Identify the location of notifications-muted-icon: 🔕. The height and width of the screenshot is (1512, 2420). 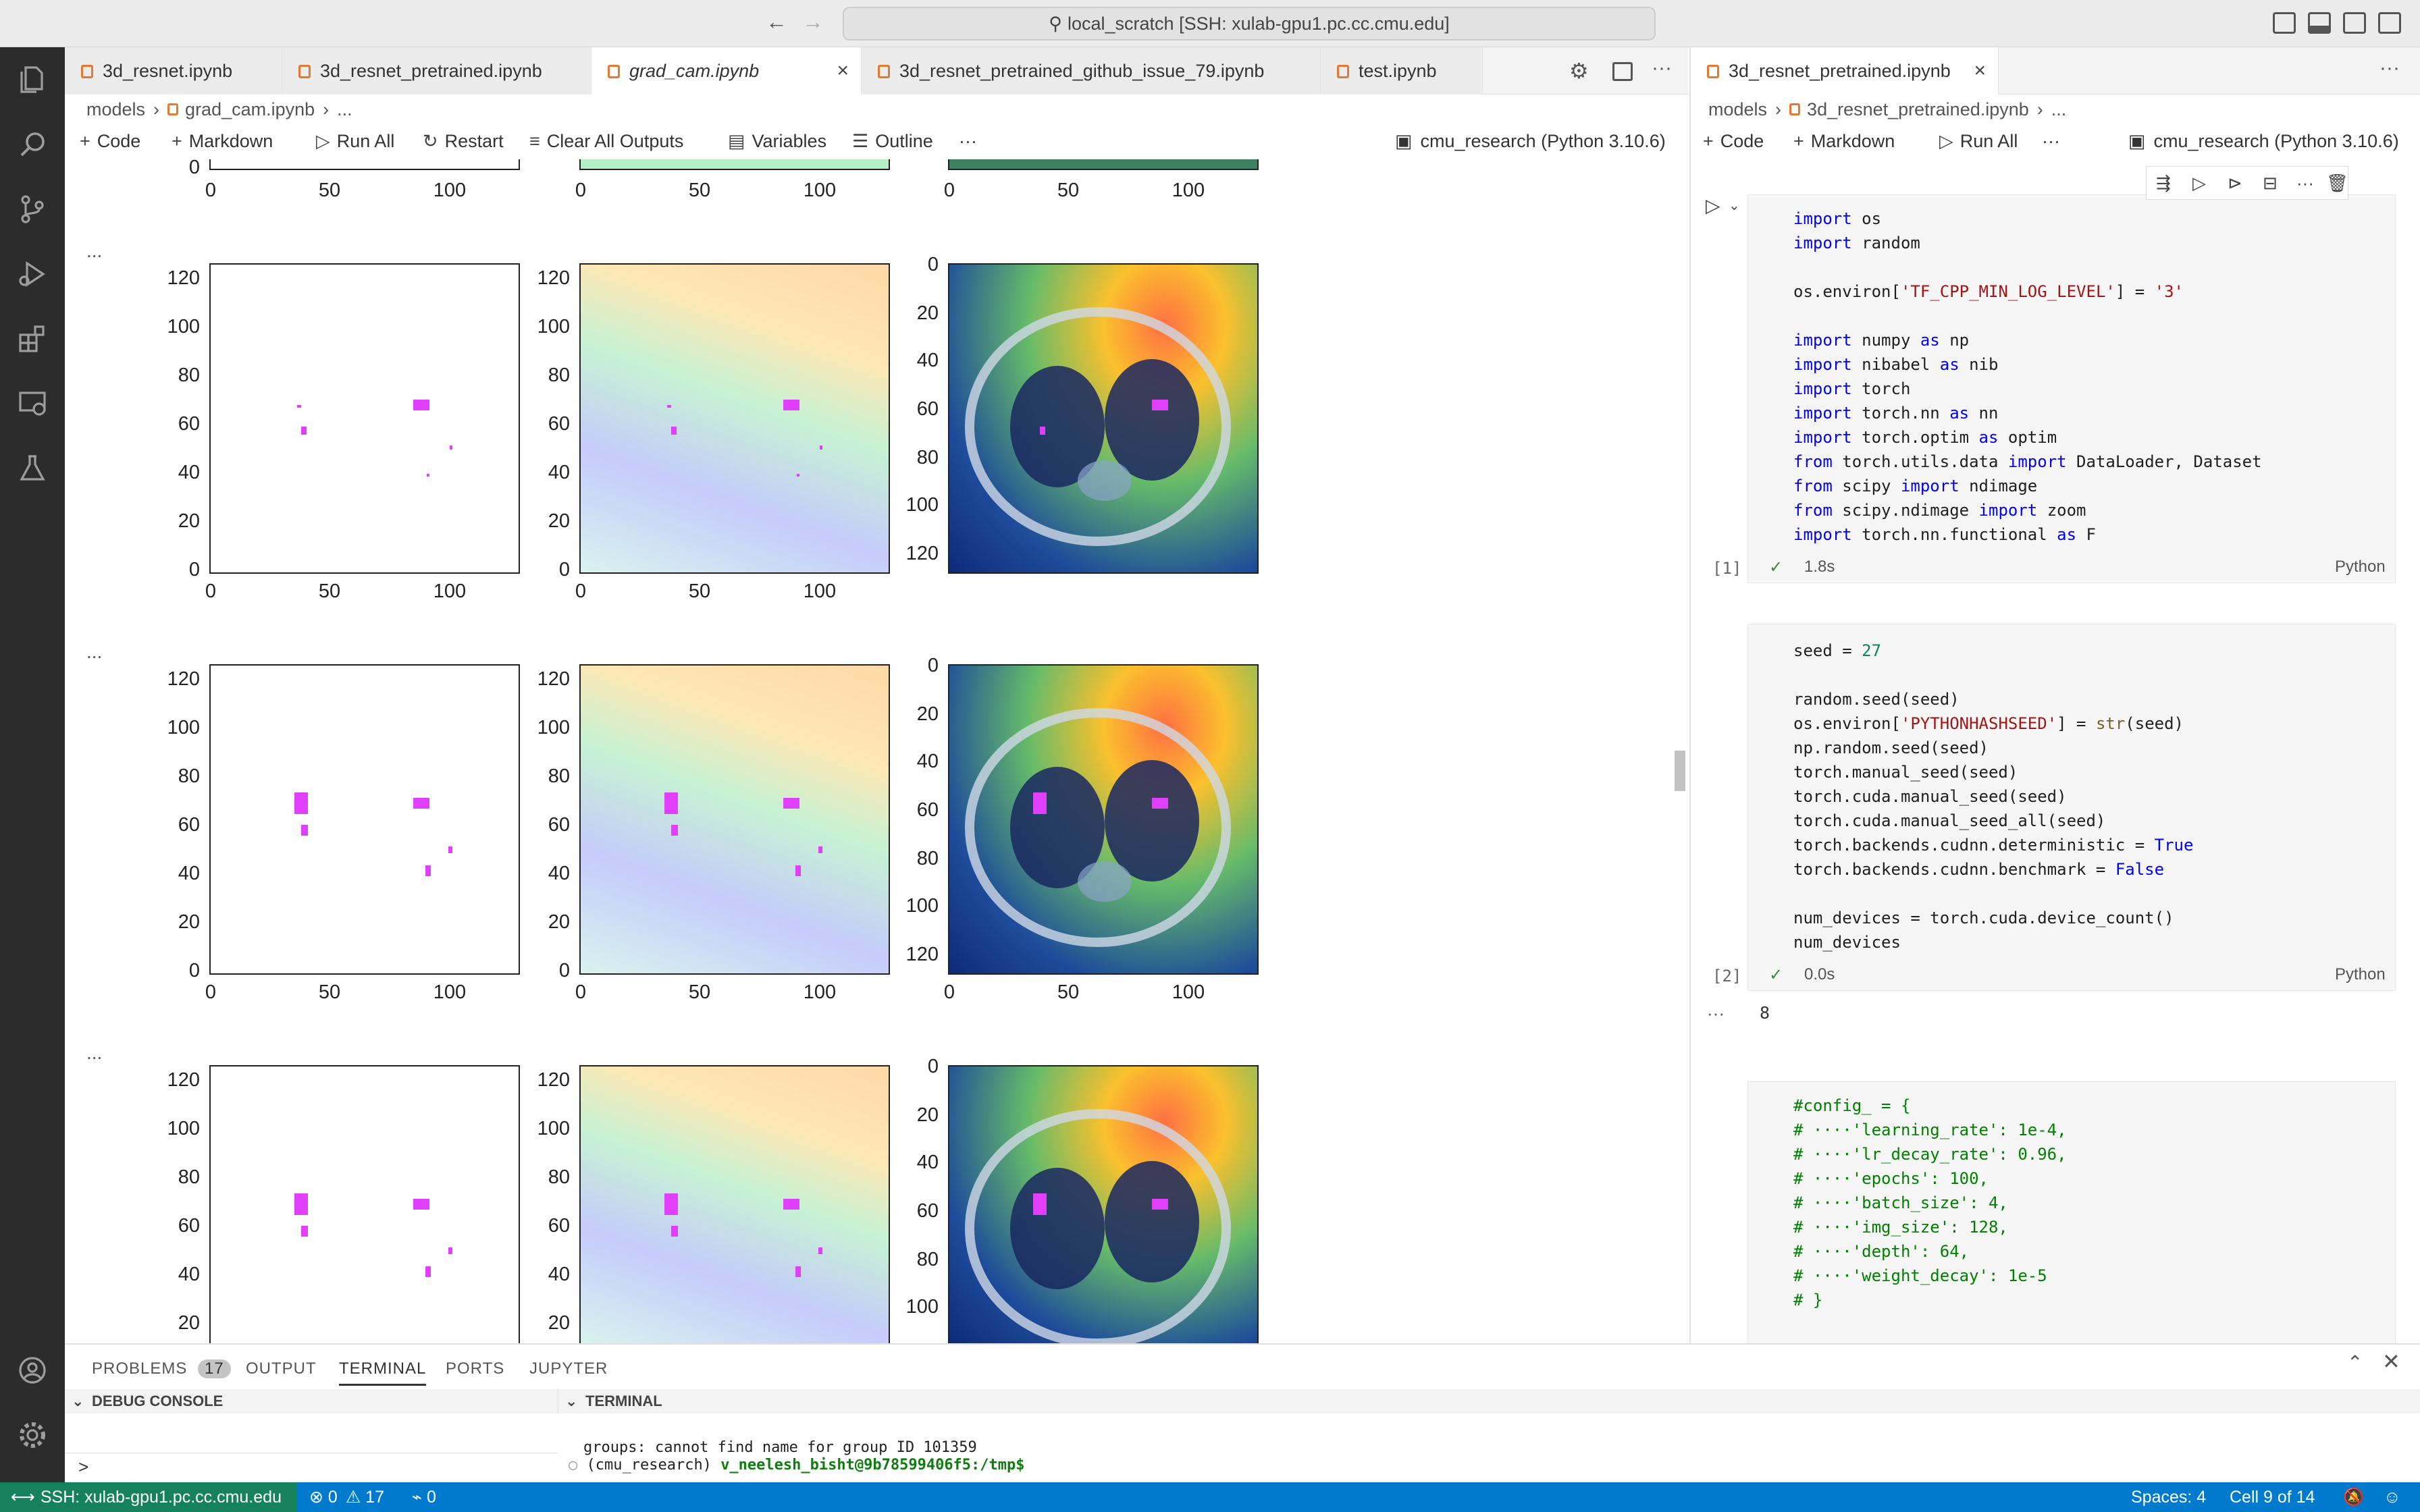
(2354, 1497).